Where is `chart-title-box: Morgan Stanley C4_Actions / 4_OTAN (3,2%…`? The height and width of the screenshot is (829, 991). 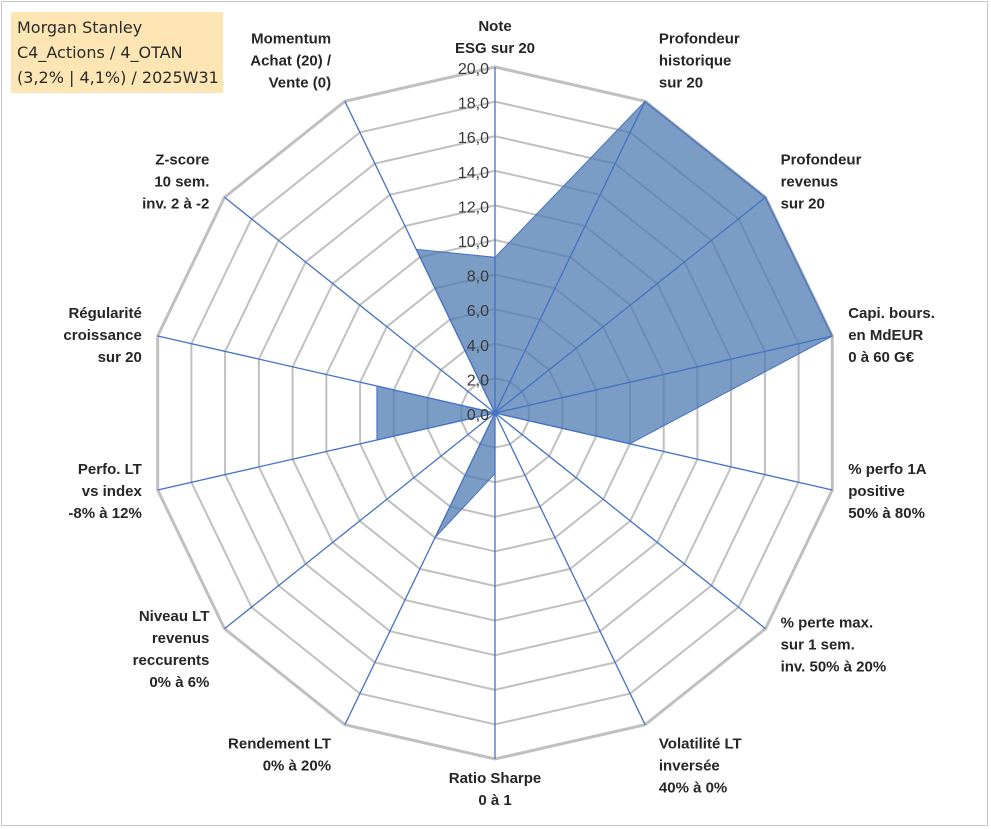 chart-title-box: Morgan Stanley C4_Actions / 4_OTAN (3,2%… is located at coordinates (117, 52).